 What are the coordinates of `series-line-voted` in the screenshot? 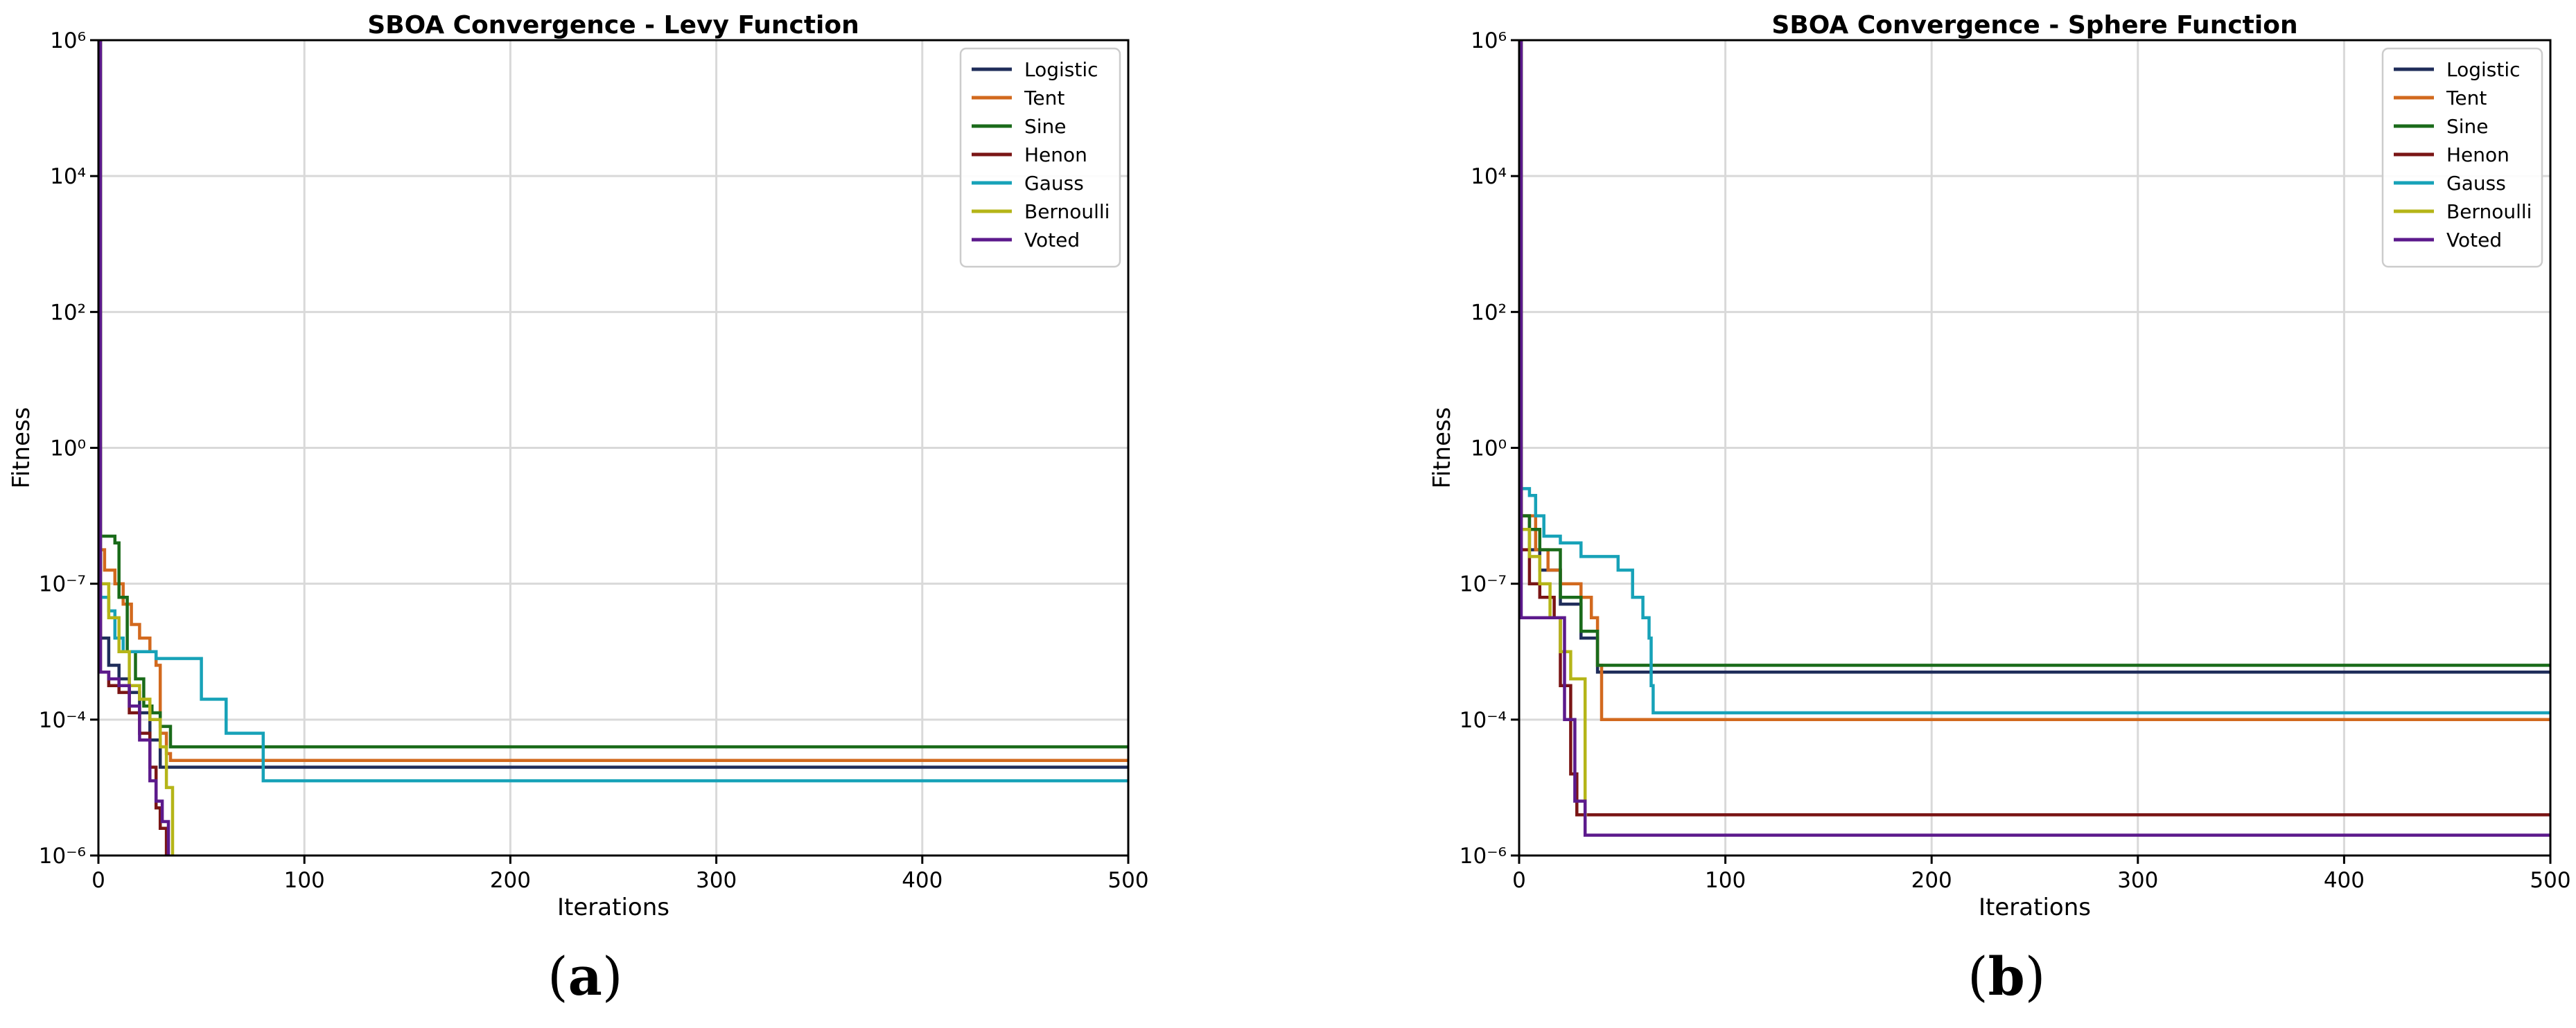 It's located at (134, 448).